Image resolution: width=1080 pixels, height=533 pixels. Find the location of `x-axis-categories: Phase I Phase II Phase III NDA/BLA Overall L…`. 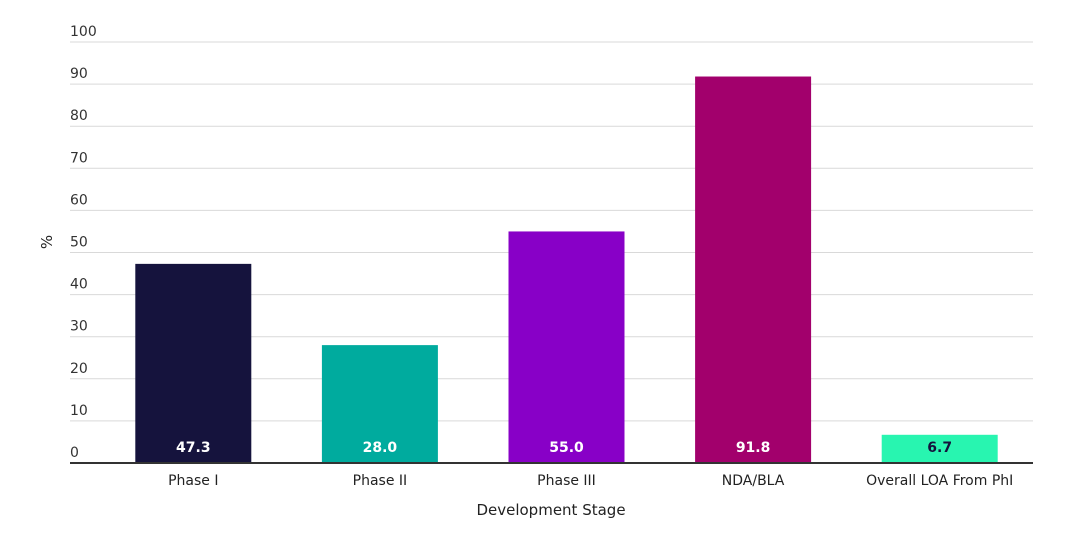

x-axis-categories: Phase I Phase II Phase III NDA/BLA Overall L… is located at coordinates (590, 481).